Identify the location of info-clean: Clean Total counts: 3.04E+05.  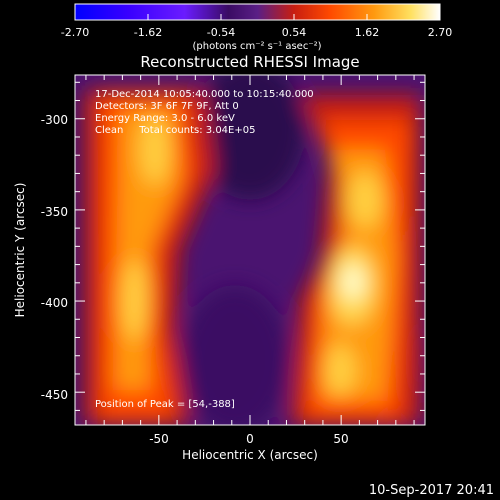
(175, 130).